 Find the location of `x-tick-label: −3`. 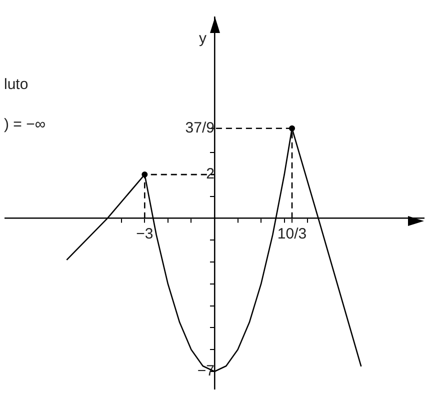

x-tick-label: −3 is located at coordinates (145, 233).